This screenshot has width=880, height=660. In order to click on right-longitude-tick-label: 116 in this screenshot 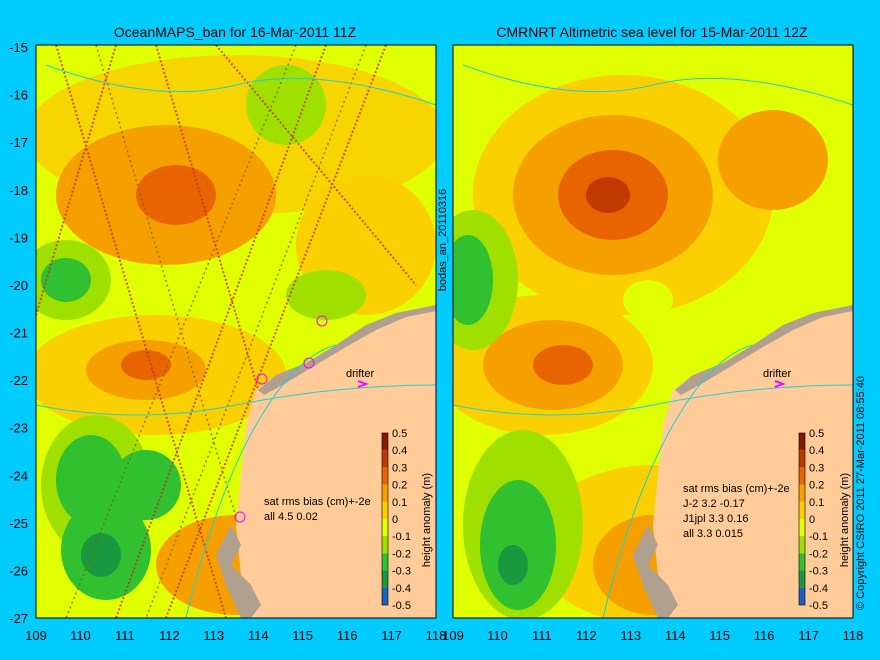, I will do `click(764, 635)`.